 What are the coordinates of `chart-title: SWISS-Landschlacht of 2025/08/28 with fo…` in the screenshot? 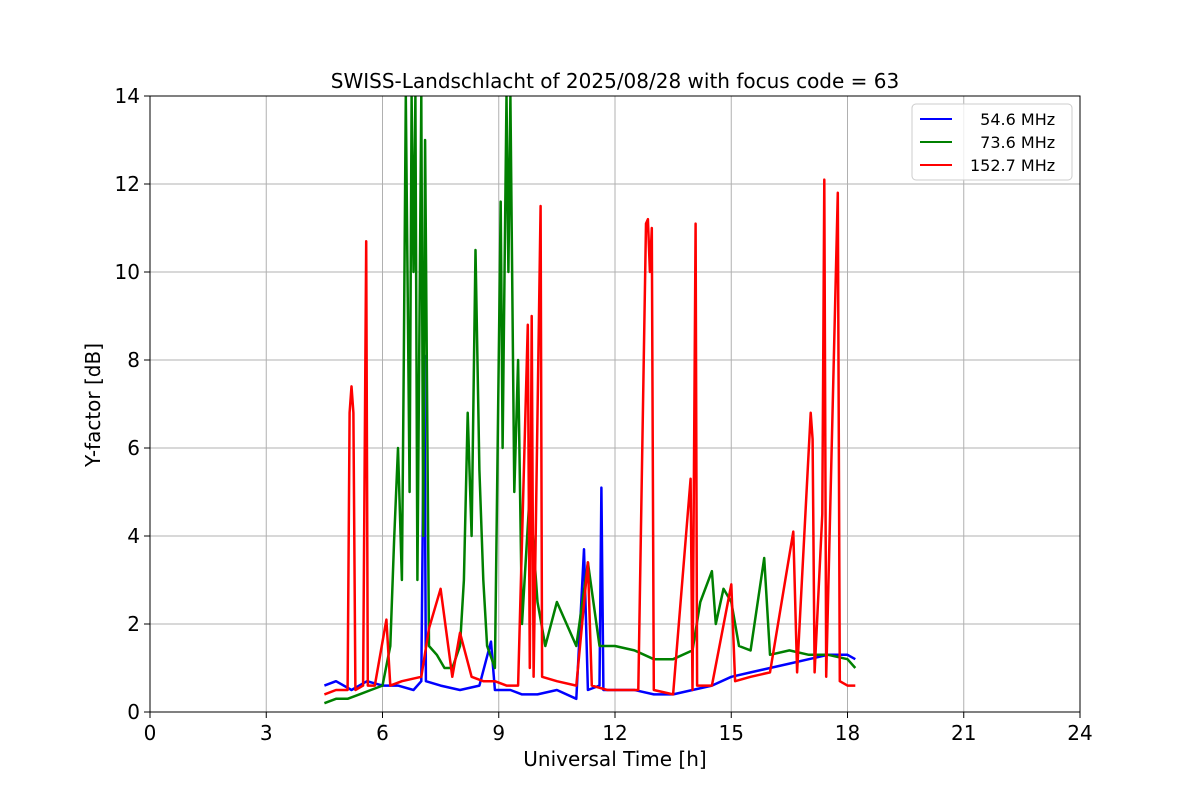 It's located at (615, 81).